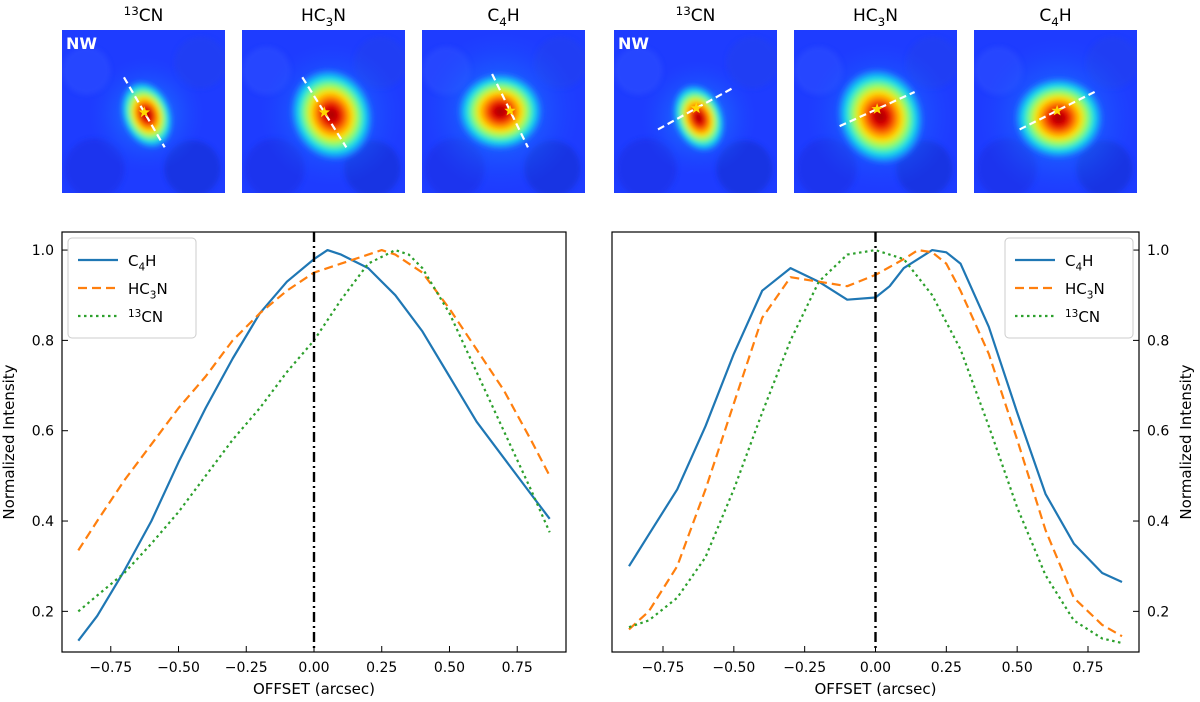  What do you see at coordinates (43, 341) in the screenshot?
I see `y-tick-label: 0.8` at bounding box center [43, 341].